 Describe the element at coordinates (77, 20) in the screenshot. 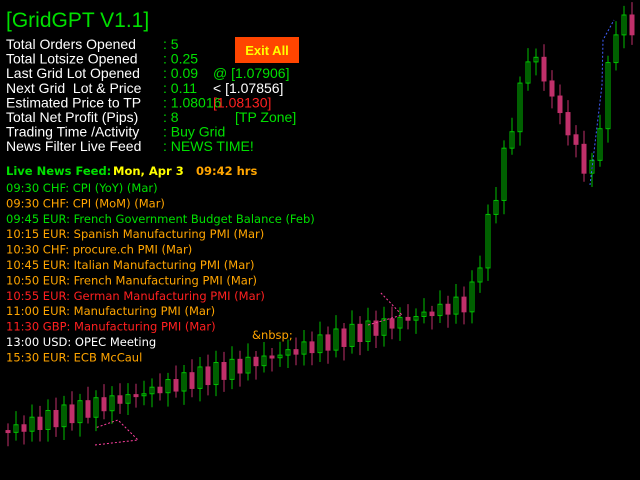

I see `title: [GridGPT V1.1]` at that location.